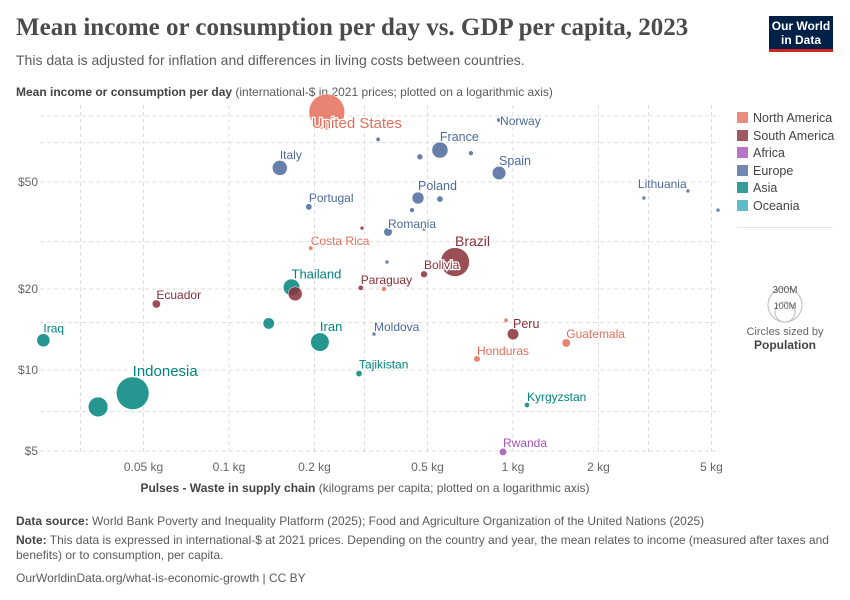 The width and height of the screenshot is (850, 600). What do you see at coordinates (424, 274) in the screenshot?
I see `data-point-bolivia` at bounding box center [424, 274].